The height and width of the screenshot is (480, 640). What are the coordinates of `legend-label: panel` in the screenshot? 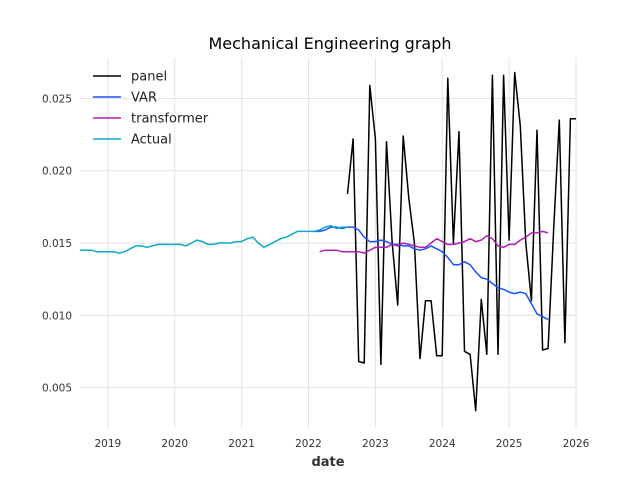 It's located at (149, 77).